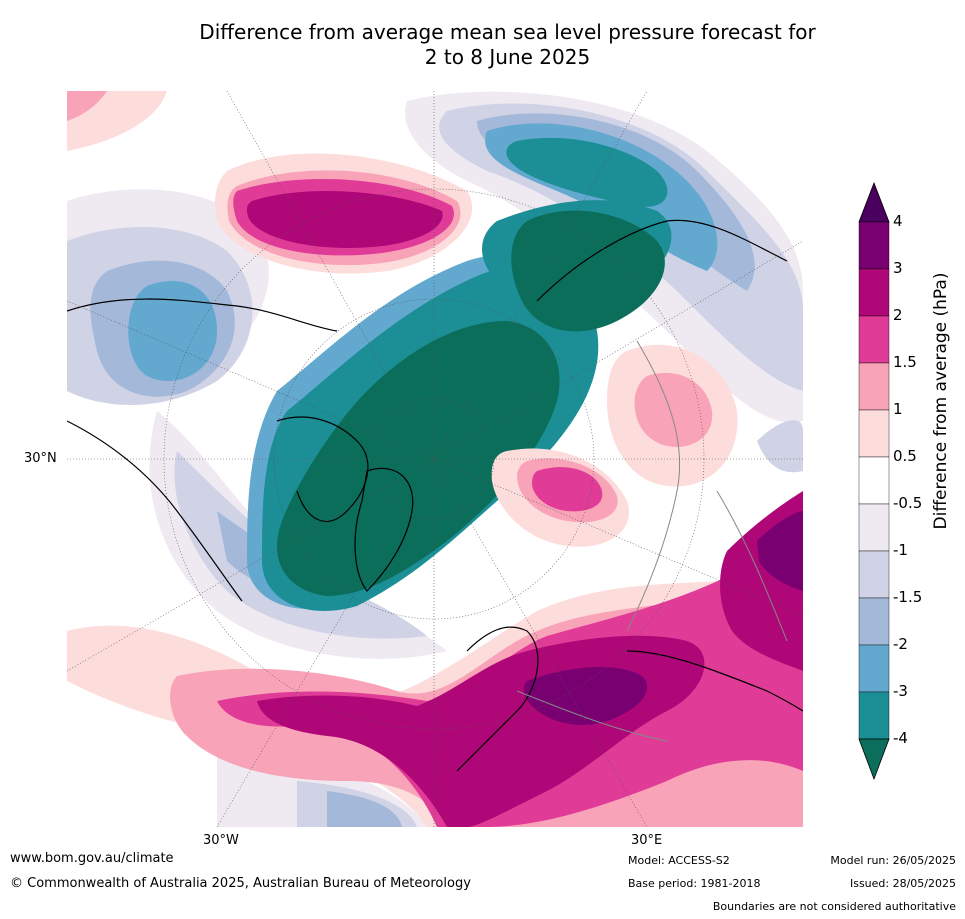 Image resolution: width=965 pixels, height=919 pixels. I want to click on colorbar-tick: 4, so click(898, 221).